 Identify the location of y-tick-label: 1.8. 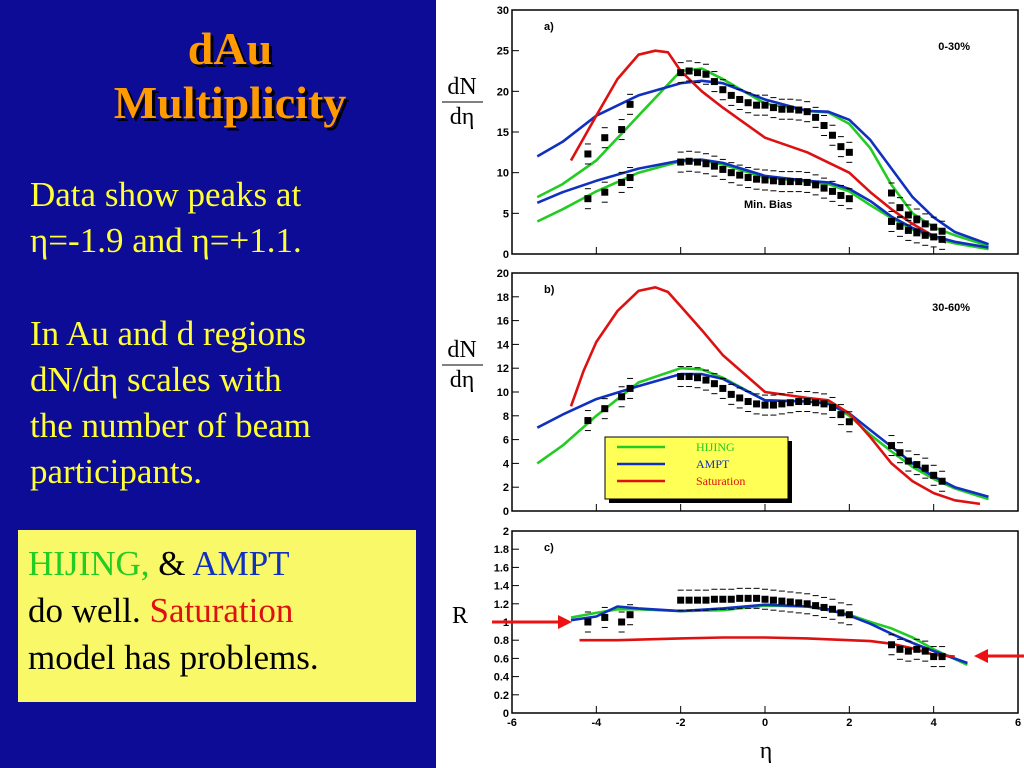
(501, 550).